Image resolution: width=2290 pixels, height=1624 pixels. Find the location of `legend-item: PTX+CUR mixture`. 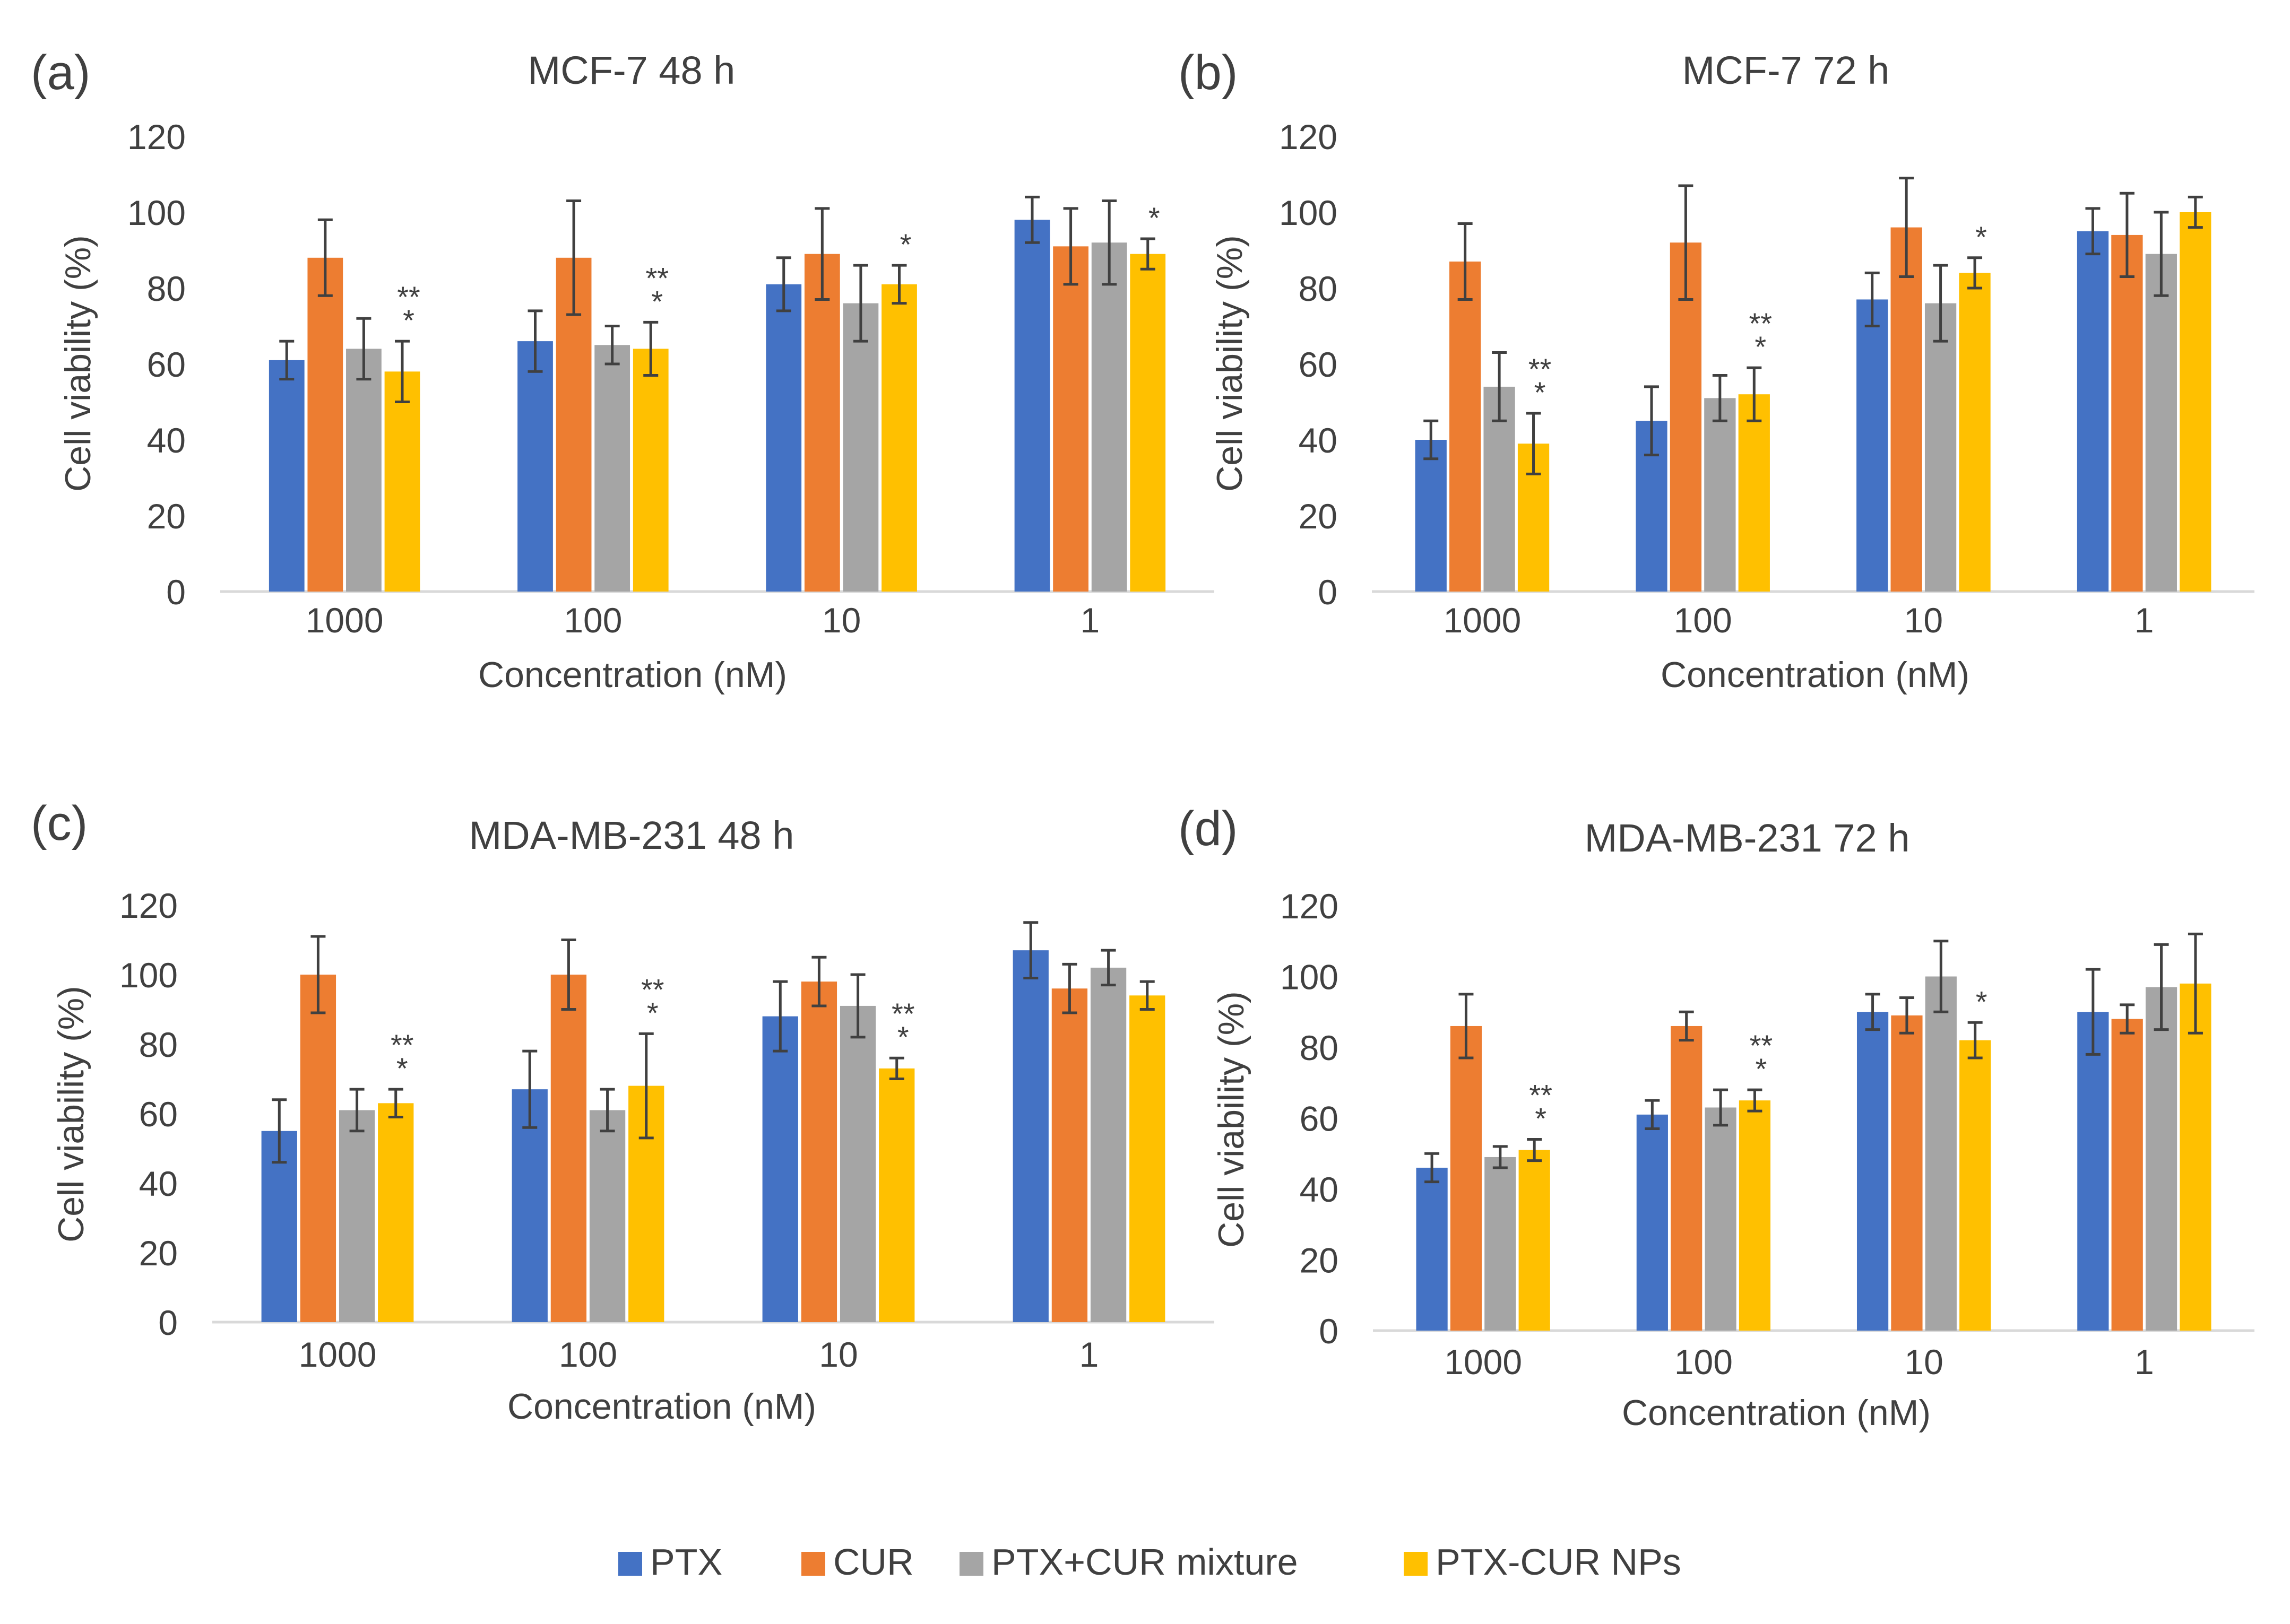

legend-item: PTX+CUR mixture is located at coordinates (1129, 1562).